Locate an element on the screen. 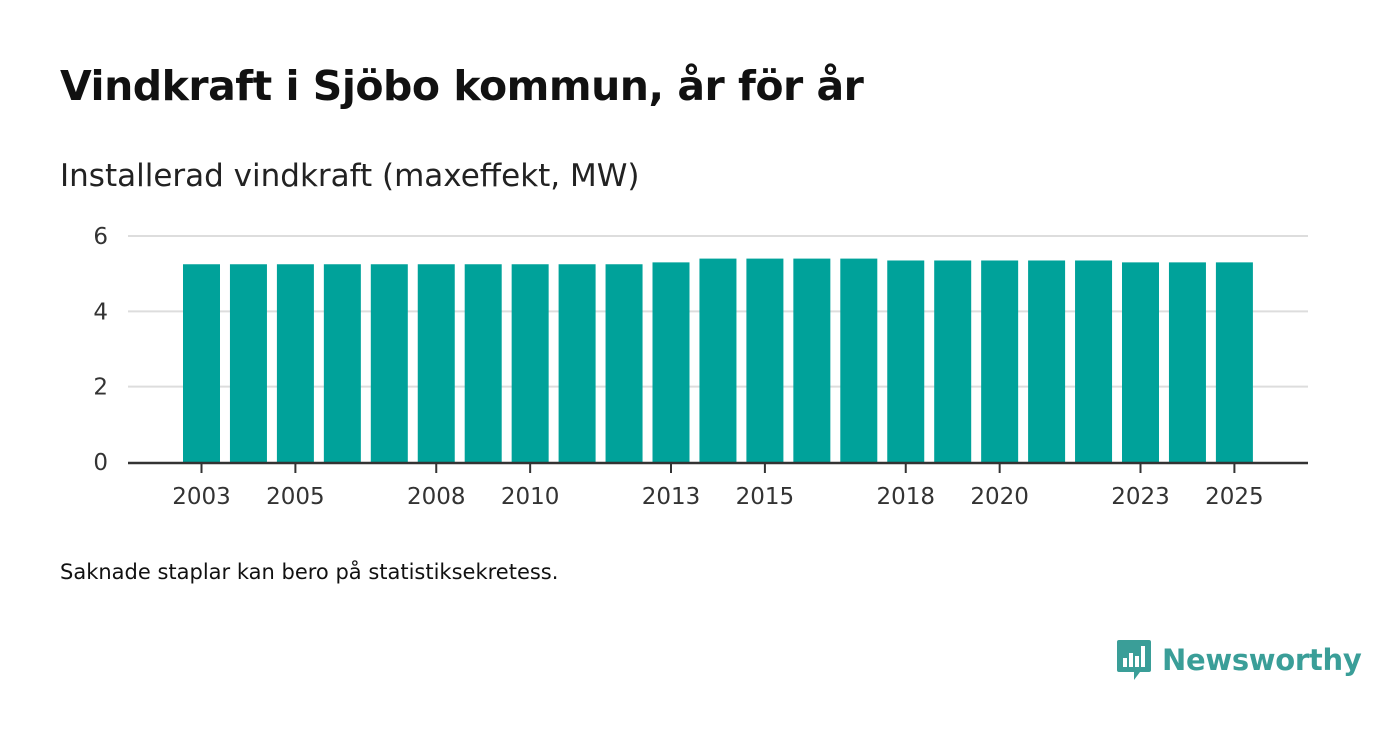 This screenshot has height=745, width=1400. y-tick-label: 2 is located at coordinates (100, 388).